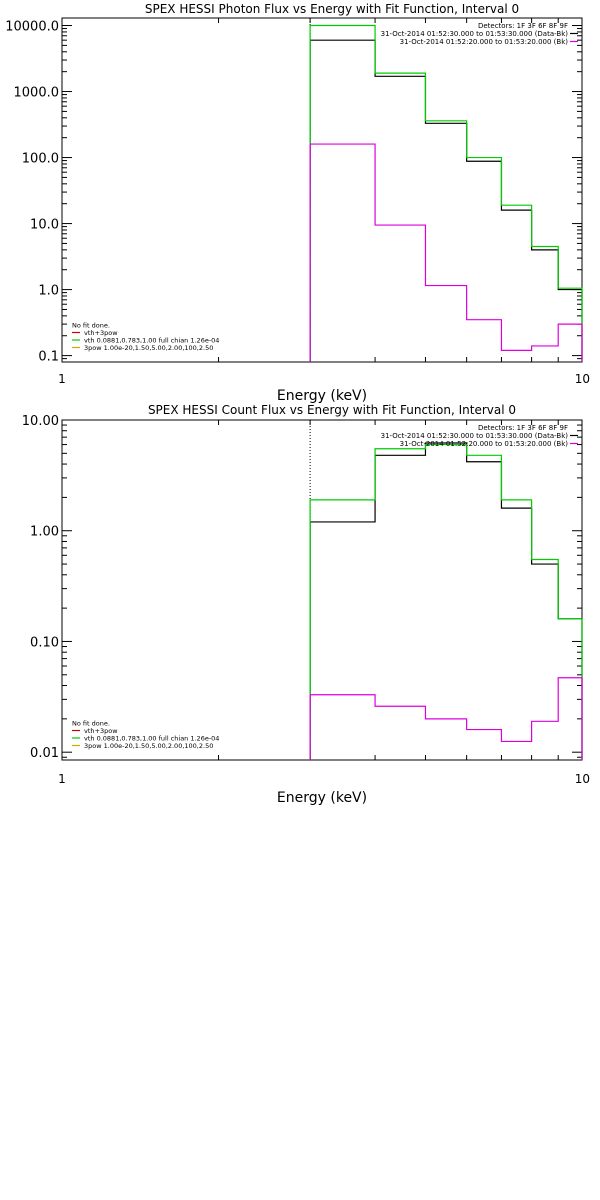 Image resolution: width=600 pixels, height=1200 pixels. What do you see at coordinates (48, 357) in the screenshot?
I see `y-tick-label: 0.1` at bounding box center [48, 357].